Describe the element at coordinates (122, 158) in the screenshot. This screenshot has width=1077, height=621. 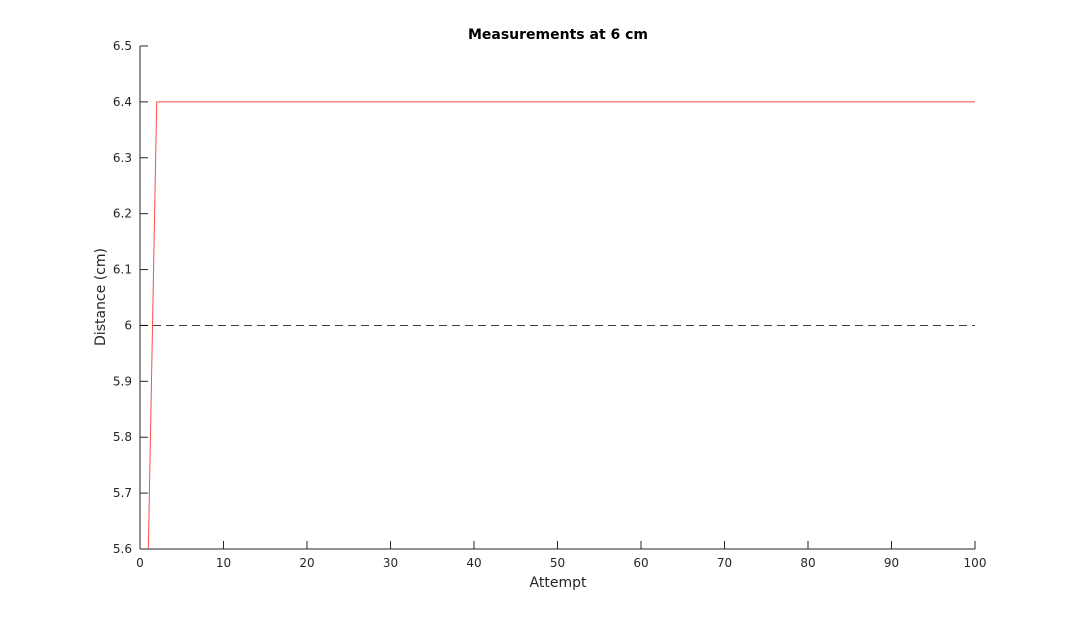
I see `y-tick-label: 6.3` at that location.